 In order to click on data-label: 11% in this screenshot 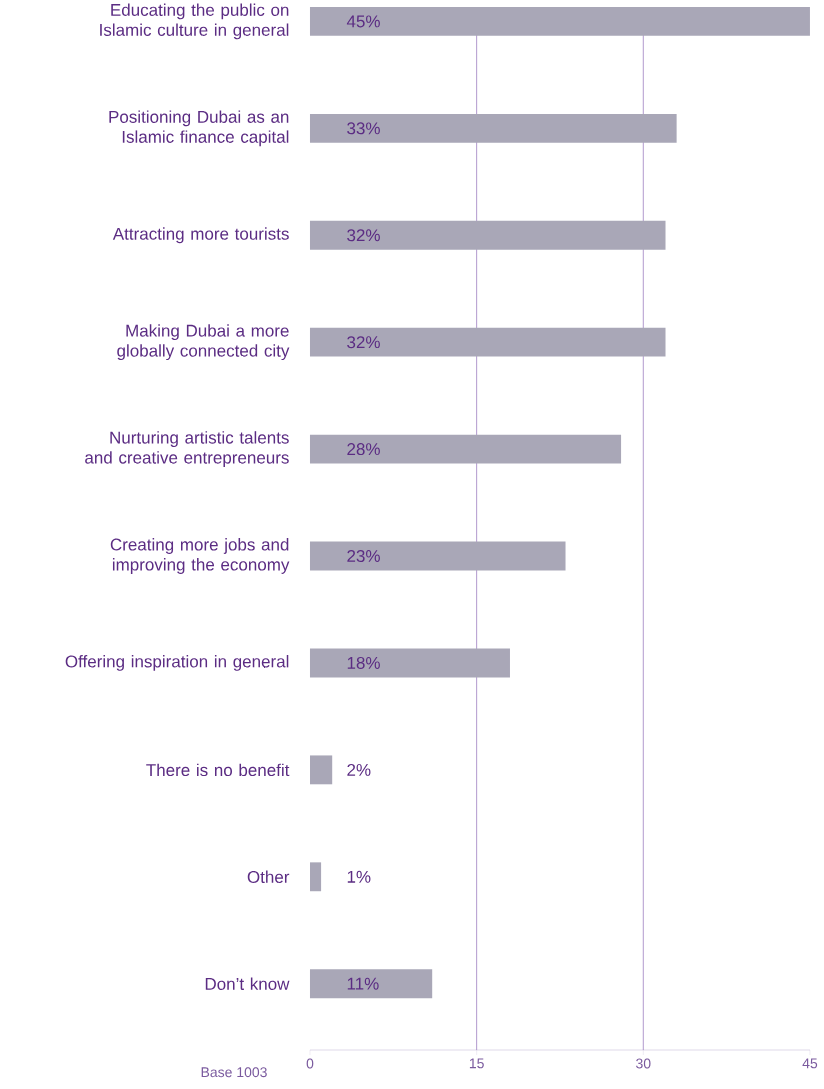, I will do `click(363, 983)`.